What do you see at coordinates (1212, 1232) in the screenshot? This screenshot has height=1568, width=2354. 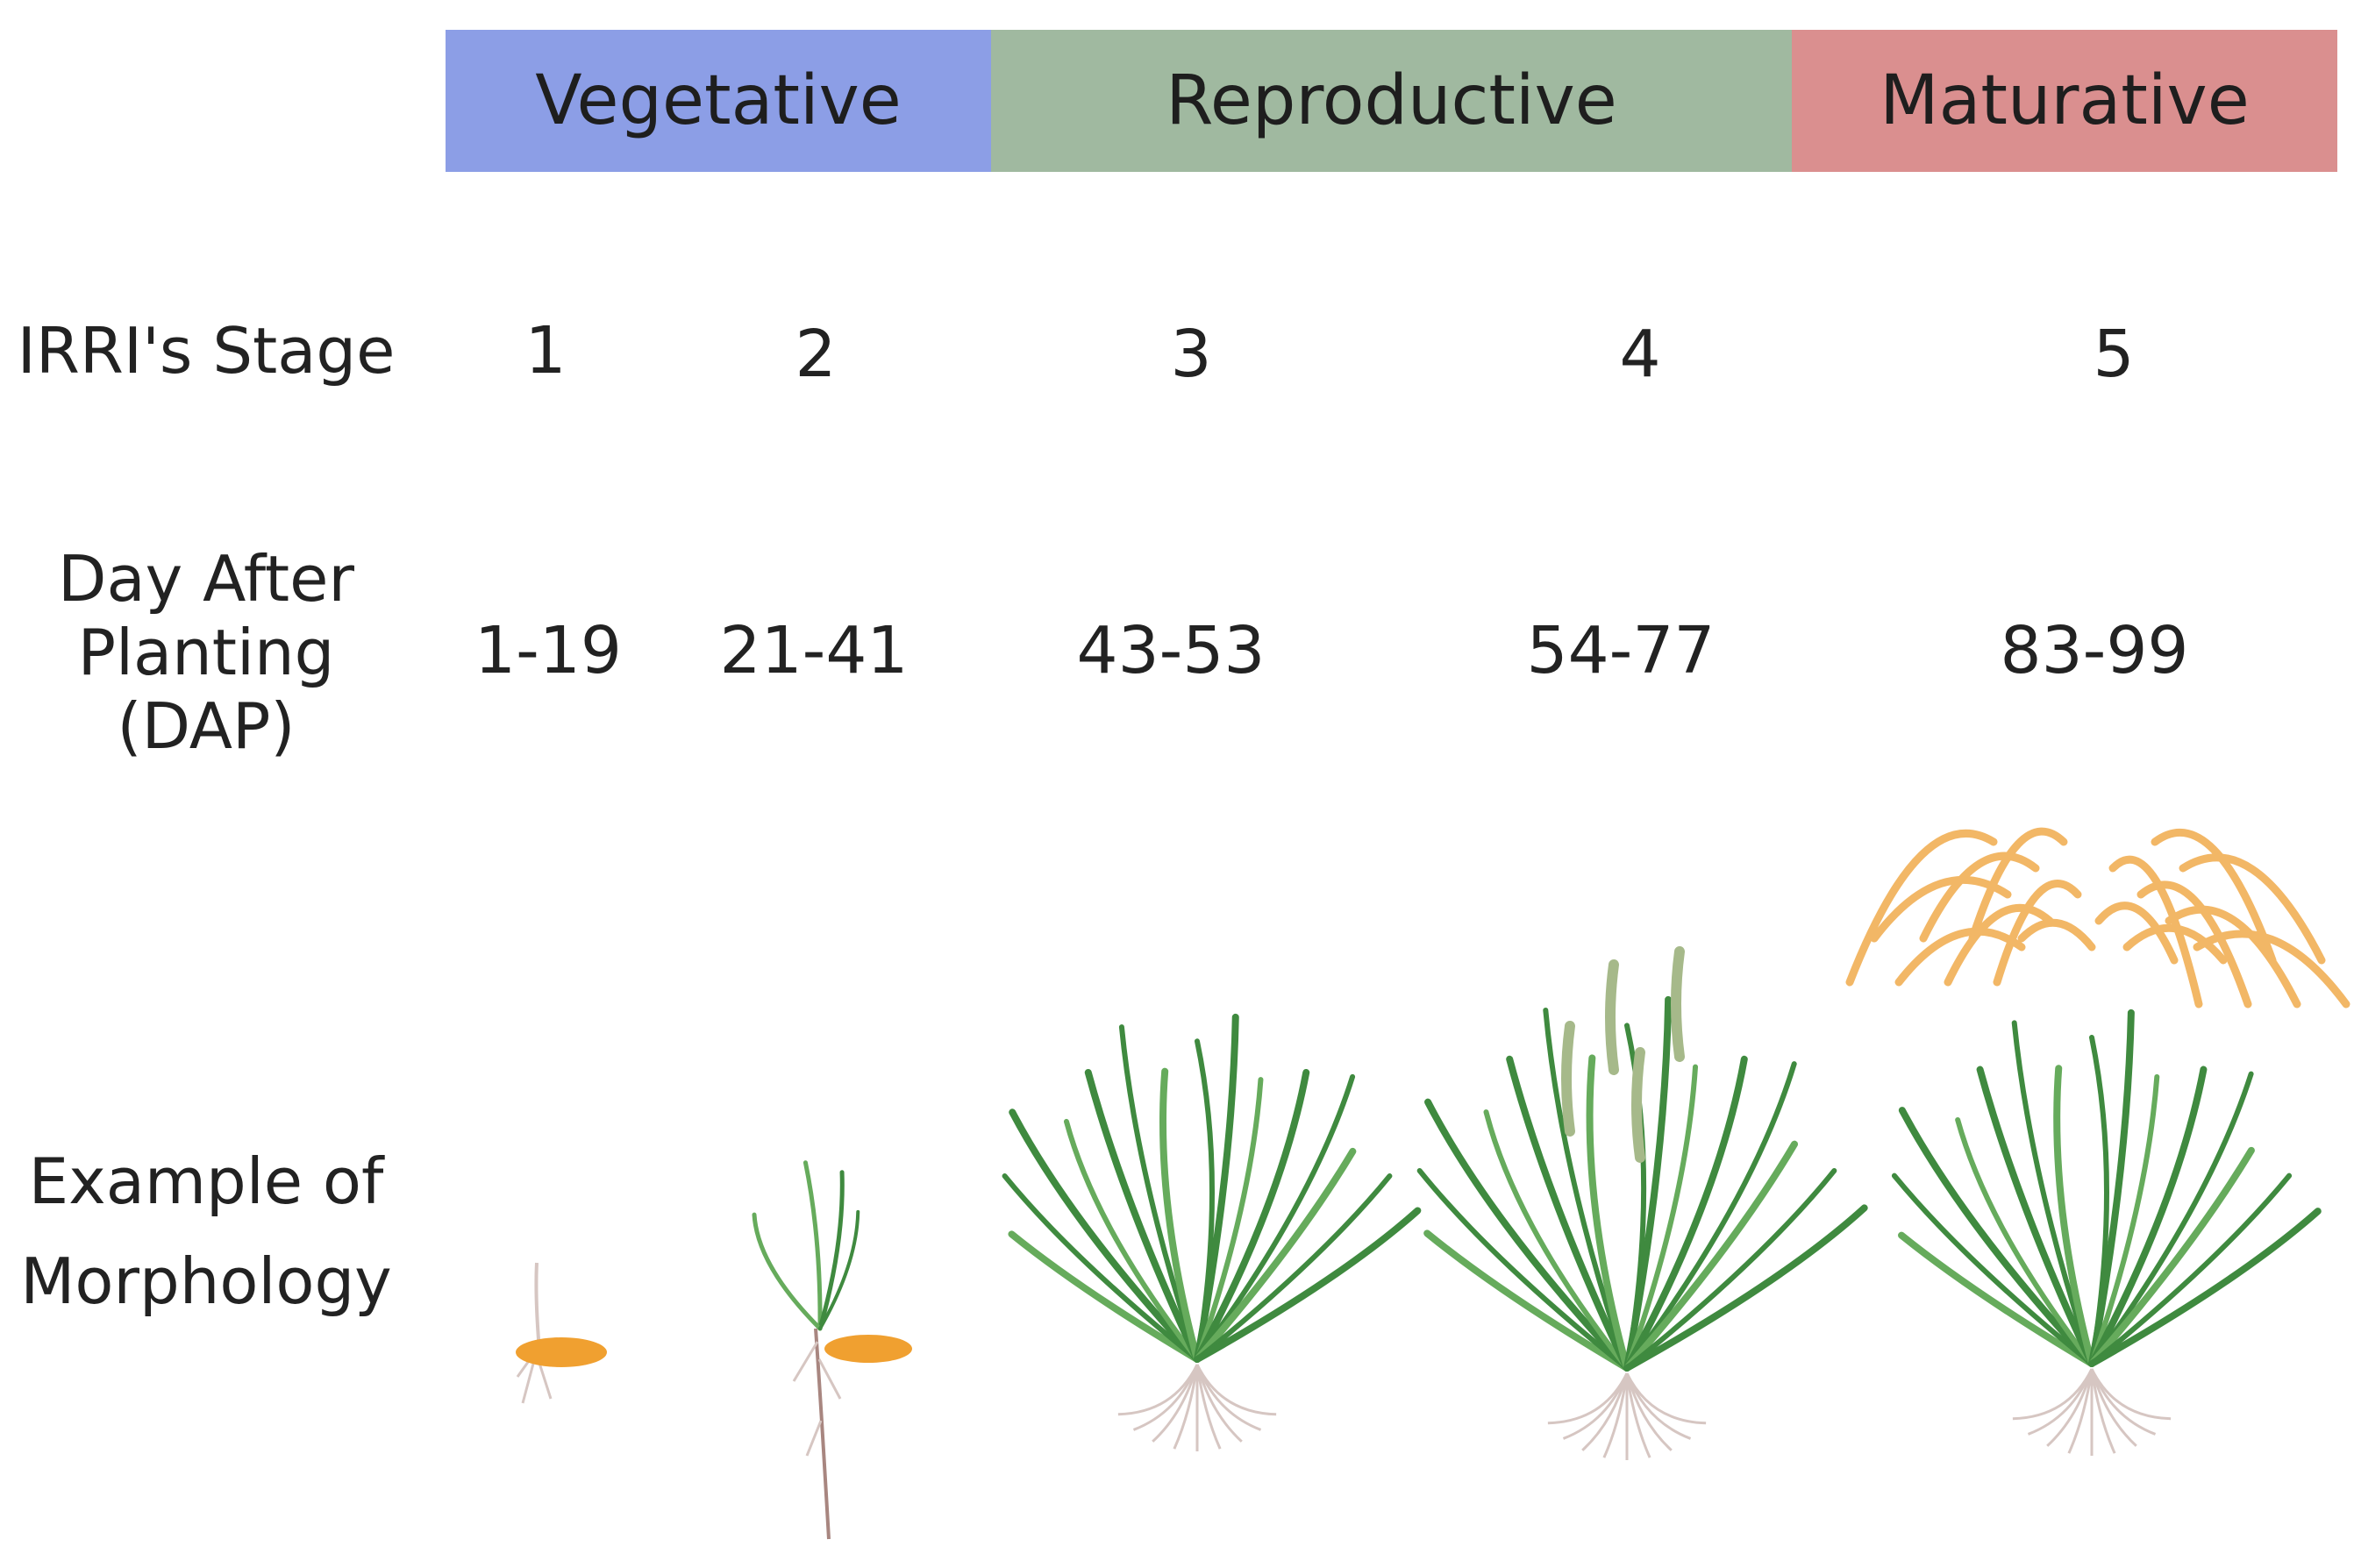 I see `tillering-rice-plant-icon` at bounding box center [1212, 1232].